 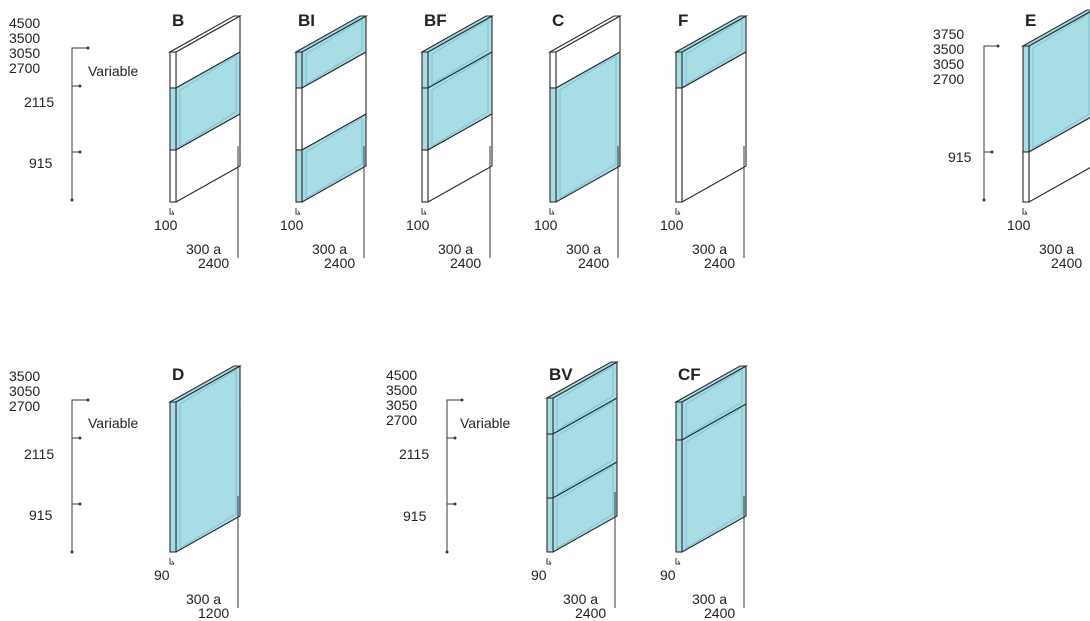 What do you see at coordinates (178, 20) in the screenshot?
I see `unit-label: B` at bounding box center [178, 20].